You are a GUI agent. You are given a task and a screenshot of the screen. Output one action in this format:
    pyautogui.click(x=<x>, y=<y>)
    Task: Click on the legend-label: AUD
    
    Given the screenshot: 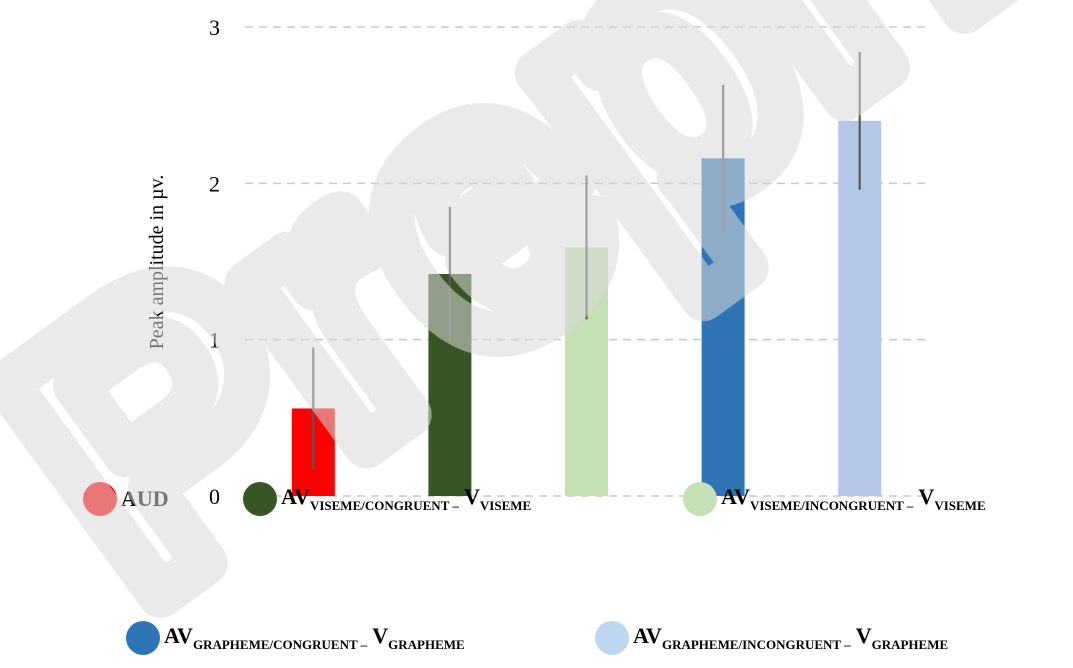 What is the action you would take?
    pyautogui.click(x=145, y=498)
    